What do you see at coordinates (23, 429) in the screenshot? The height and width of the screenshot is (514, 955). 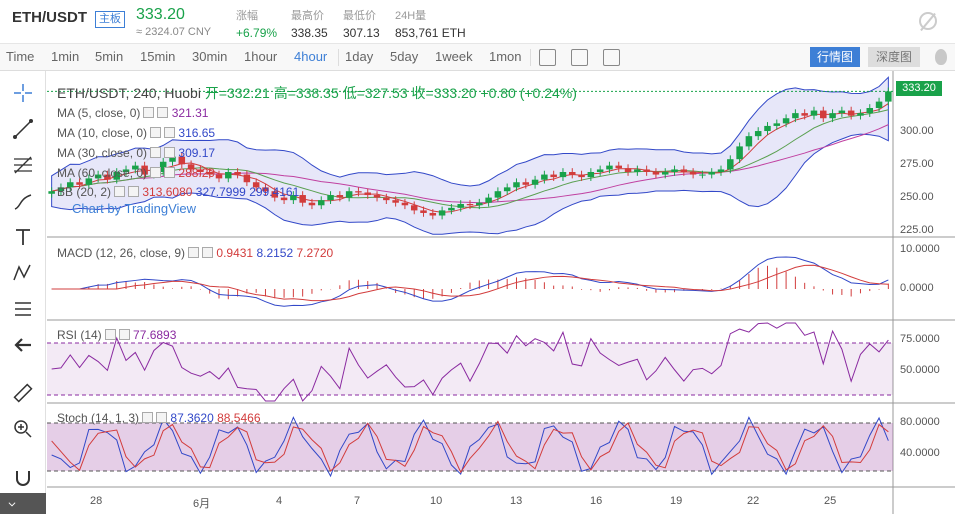 I see `zoom-in-icon` at bounding box center [23, 429].